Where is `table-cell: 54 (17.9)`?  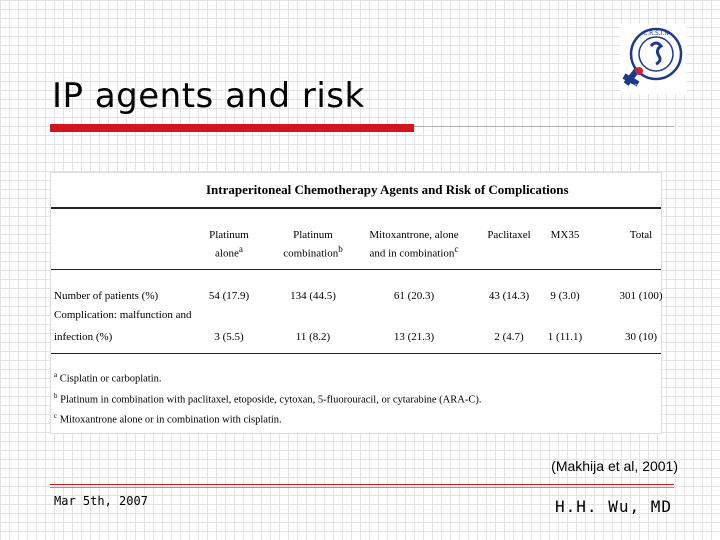 table-cell: 54 (17.9) is located at coordinates (229, 296).